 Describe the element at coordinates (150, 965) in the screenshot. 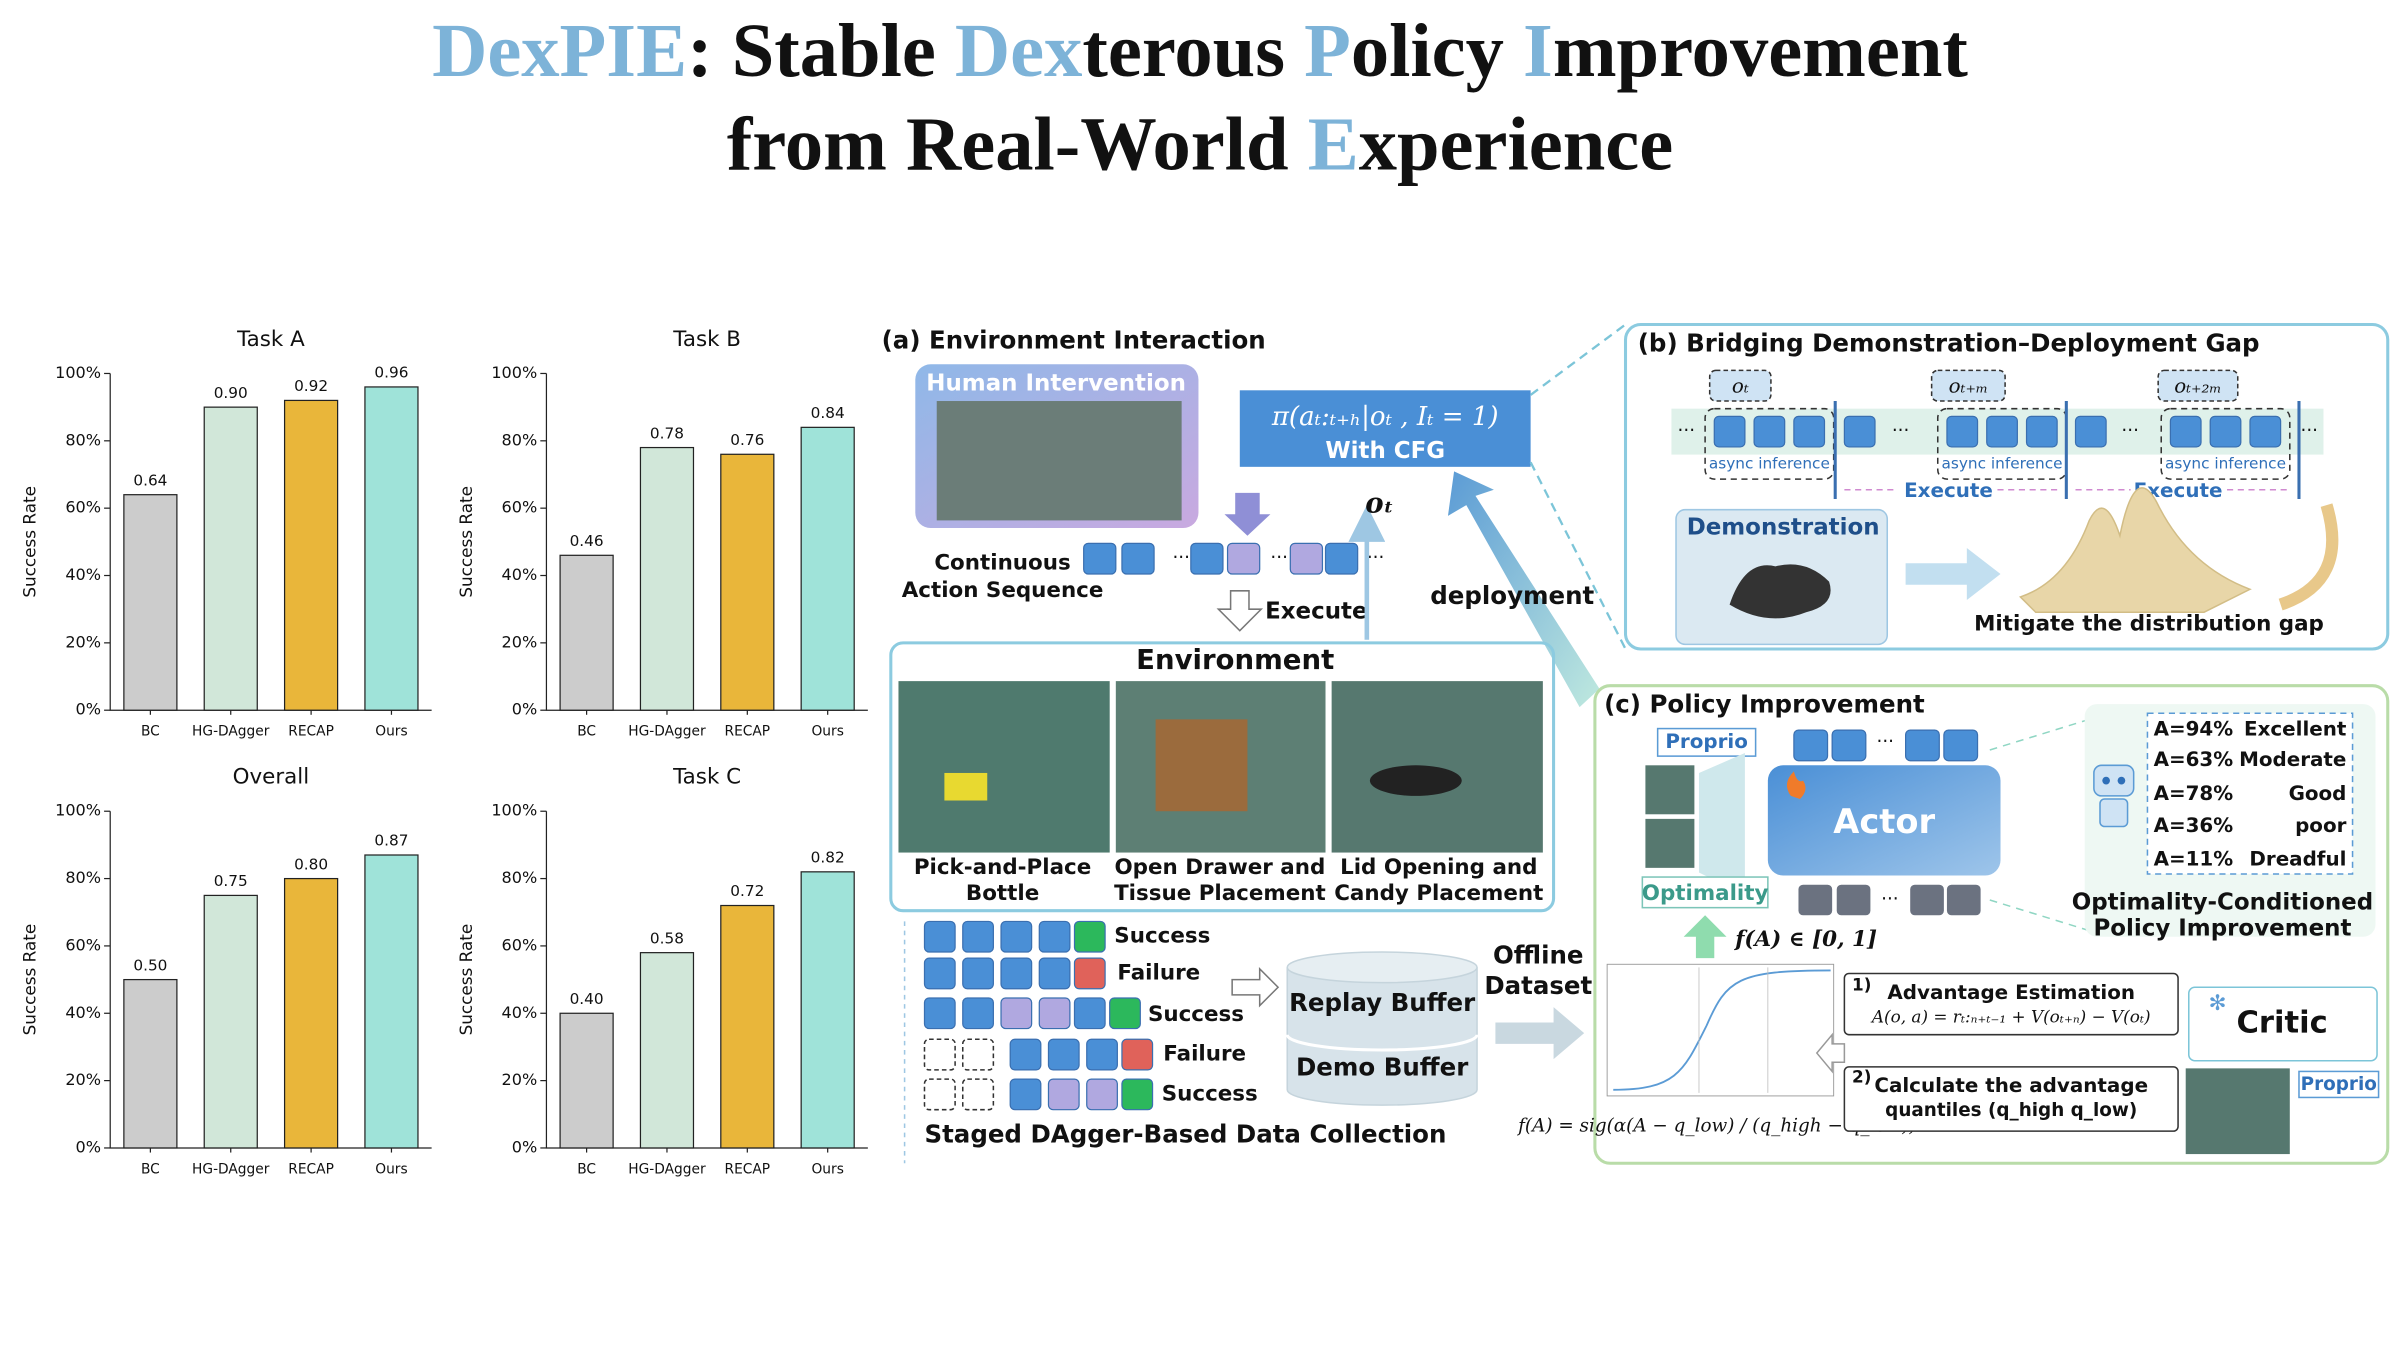

I see `value-label: 0.50` at that location.